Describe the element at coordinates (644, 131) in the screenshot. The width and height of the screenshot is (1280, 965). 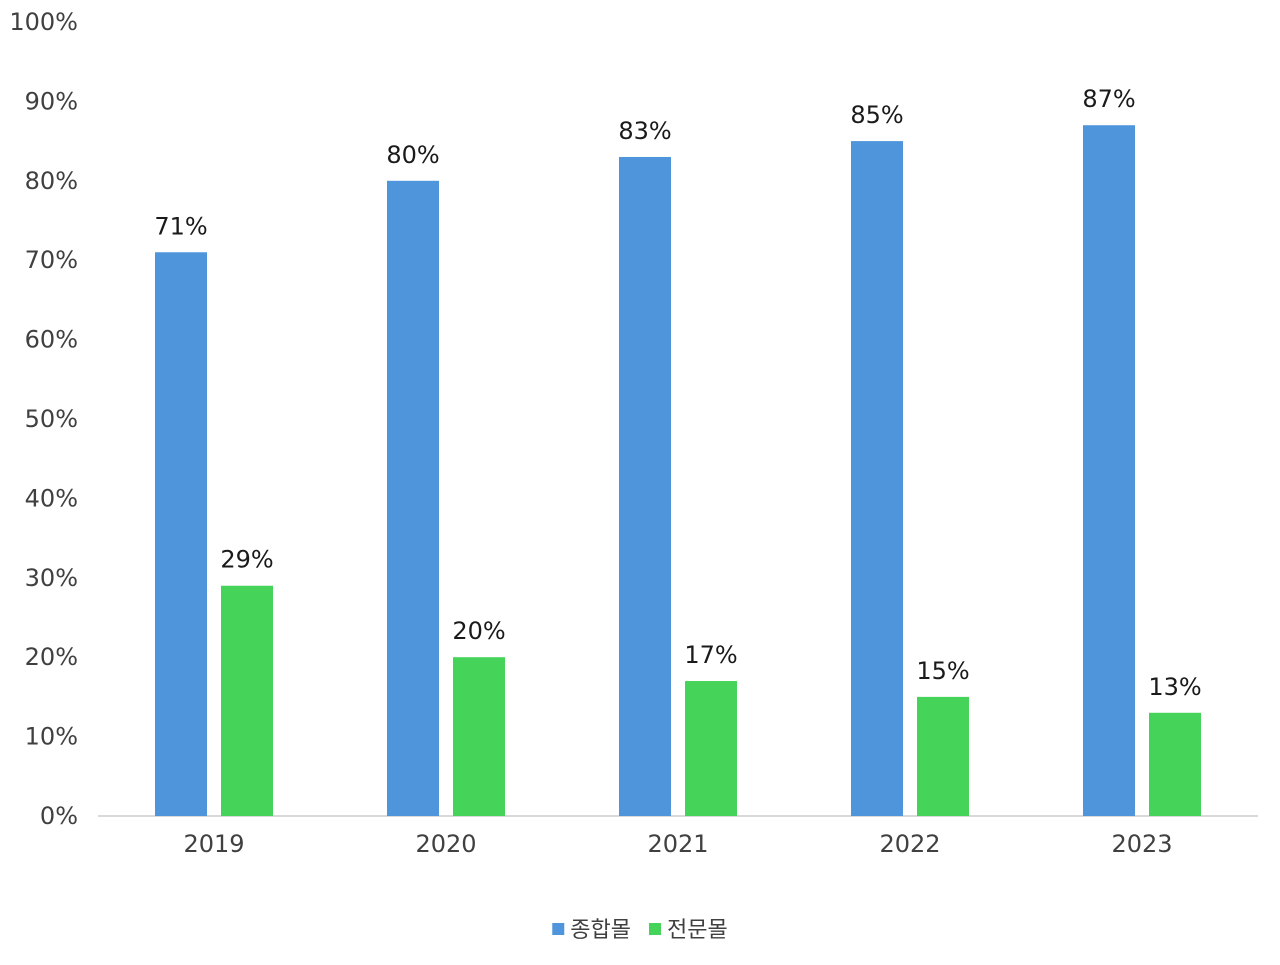
I see `data-label: 83%` at that location.